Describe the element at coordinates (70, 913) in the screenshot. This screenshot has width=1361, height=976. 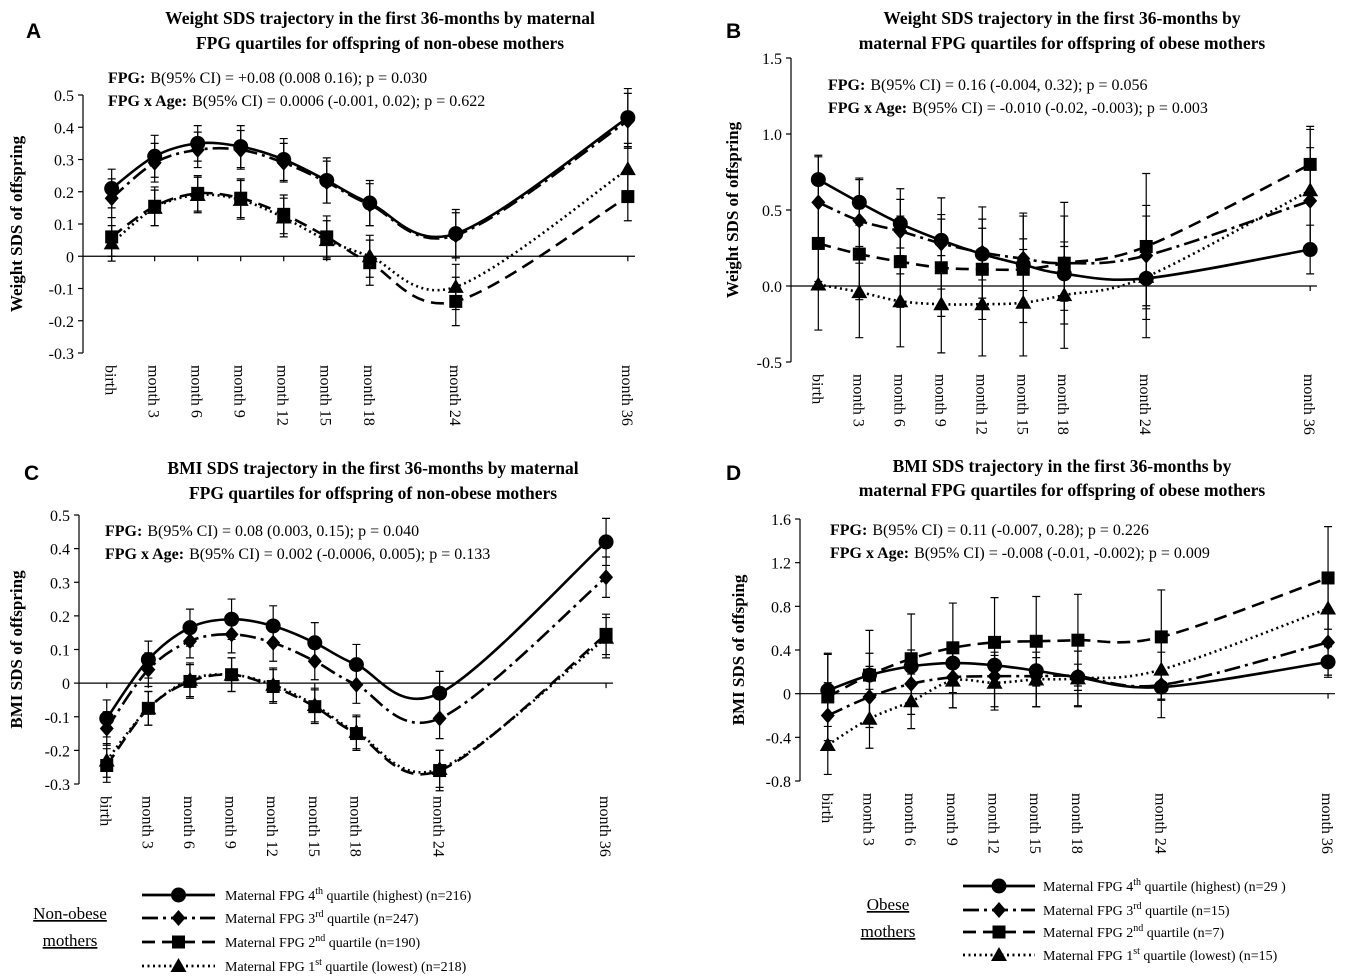
I see `legend-title: Non-obese` at that location.